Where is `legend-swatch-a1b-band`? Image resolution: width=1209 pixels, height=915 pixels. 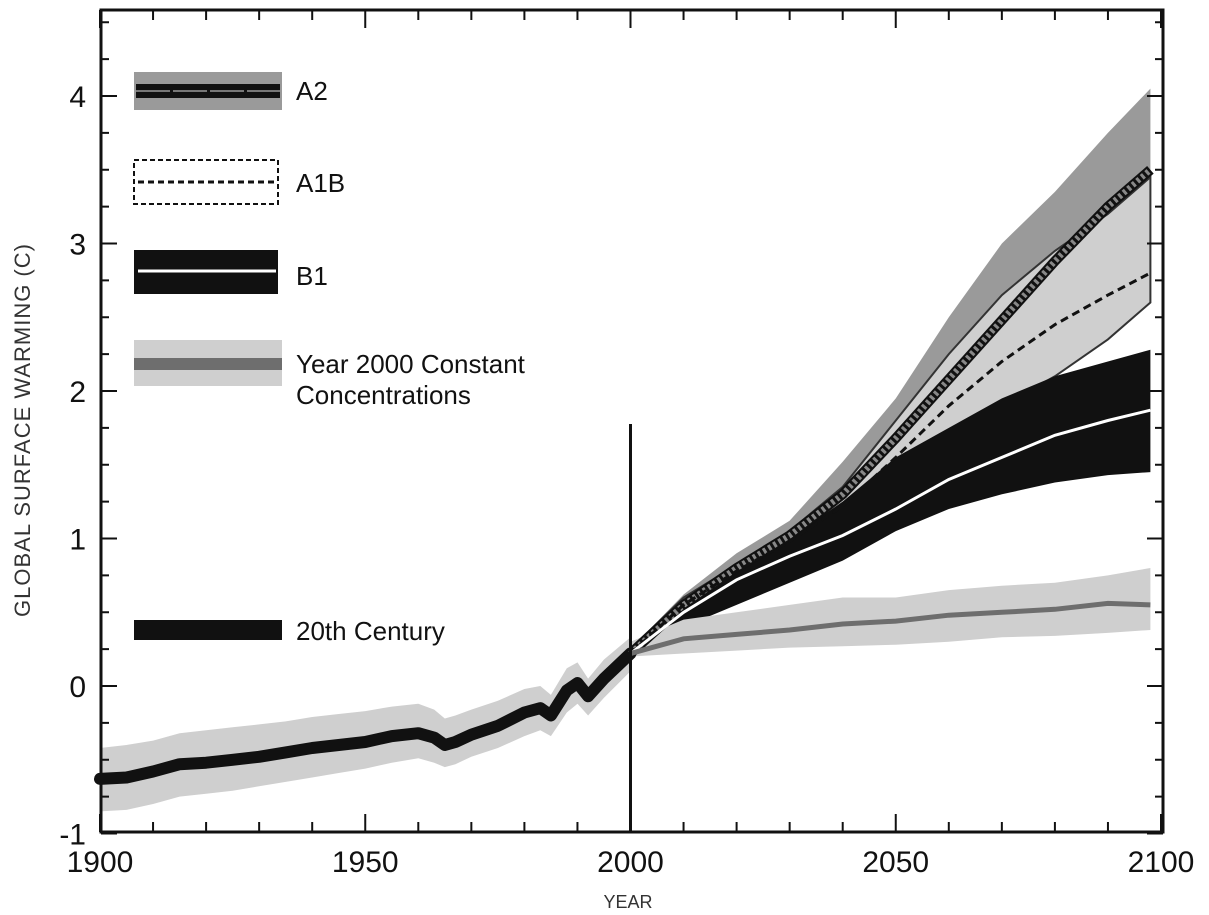
legend-swatch-a1b-band is located at coordinates (206, 182).